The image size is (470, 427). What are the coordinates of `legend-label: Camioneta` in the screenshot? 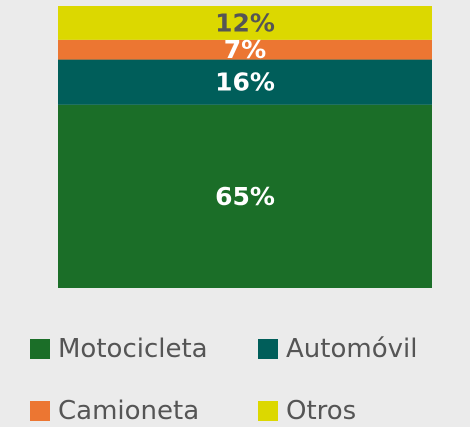 It's located at (128, 411).